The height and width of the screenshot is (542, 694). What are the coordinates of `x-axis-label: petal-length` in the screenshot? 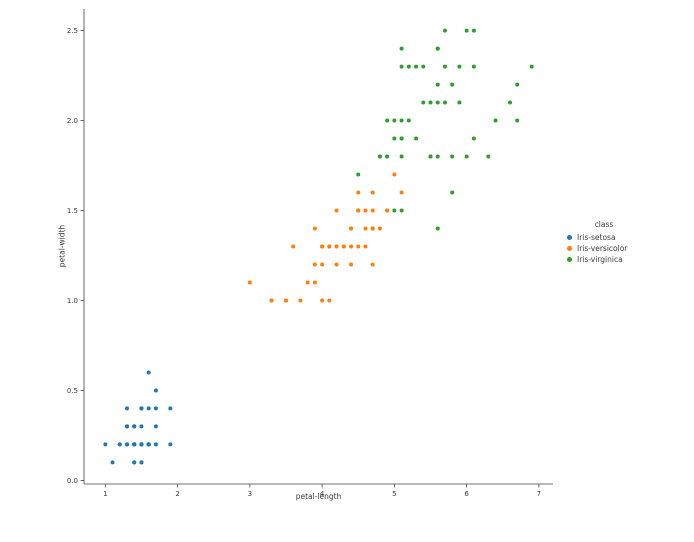 It's located at (318, 496).